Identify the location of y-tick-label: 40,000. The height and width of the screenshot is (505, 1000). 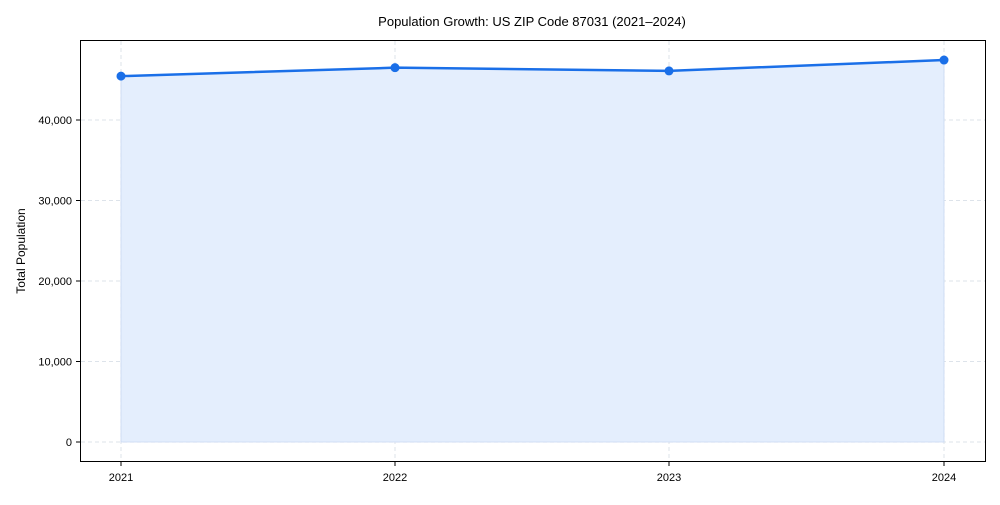
(55, 121).